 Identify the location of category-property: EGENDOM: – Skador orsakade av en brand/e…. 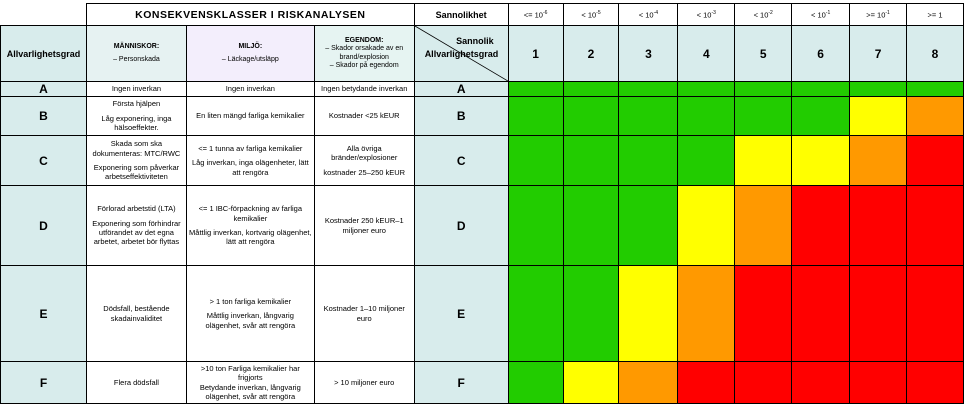
(364, 53).